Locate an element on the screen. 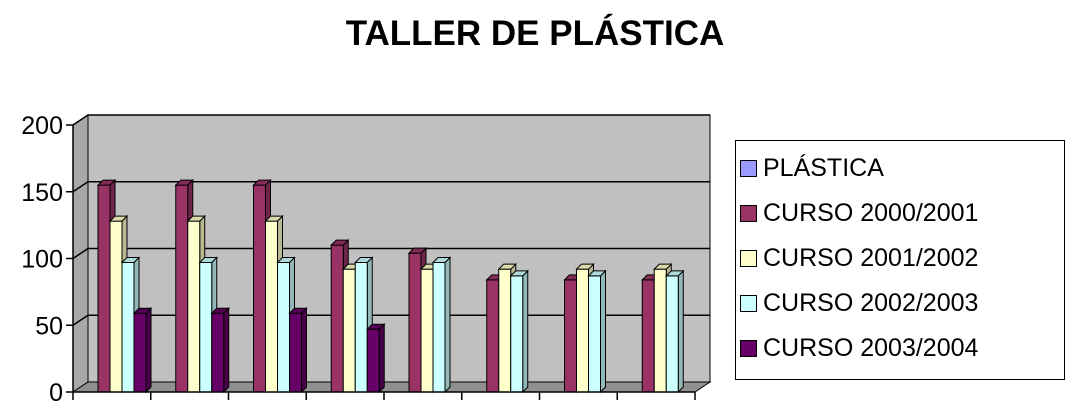 The height and width of the screenshot is (405, 1070). floor is located at coordinates (391, 387).